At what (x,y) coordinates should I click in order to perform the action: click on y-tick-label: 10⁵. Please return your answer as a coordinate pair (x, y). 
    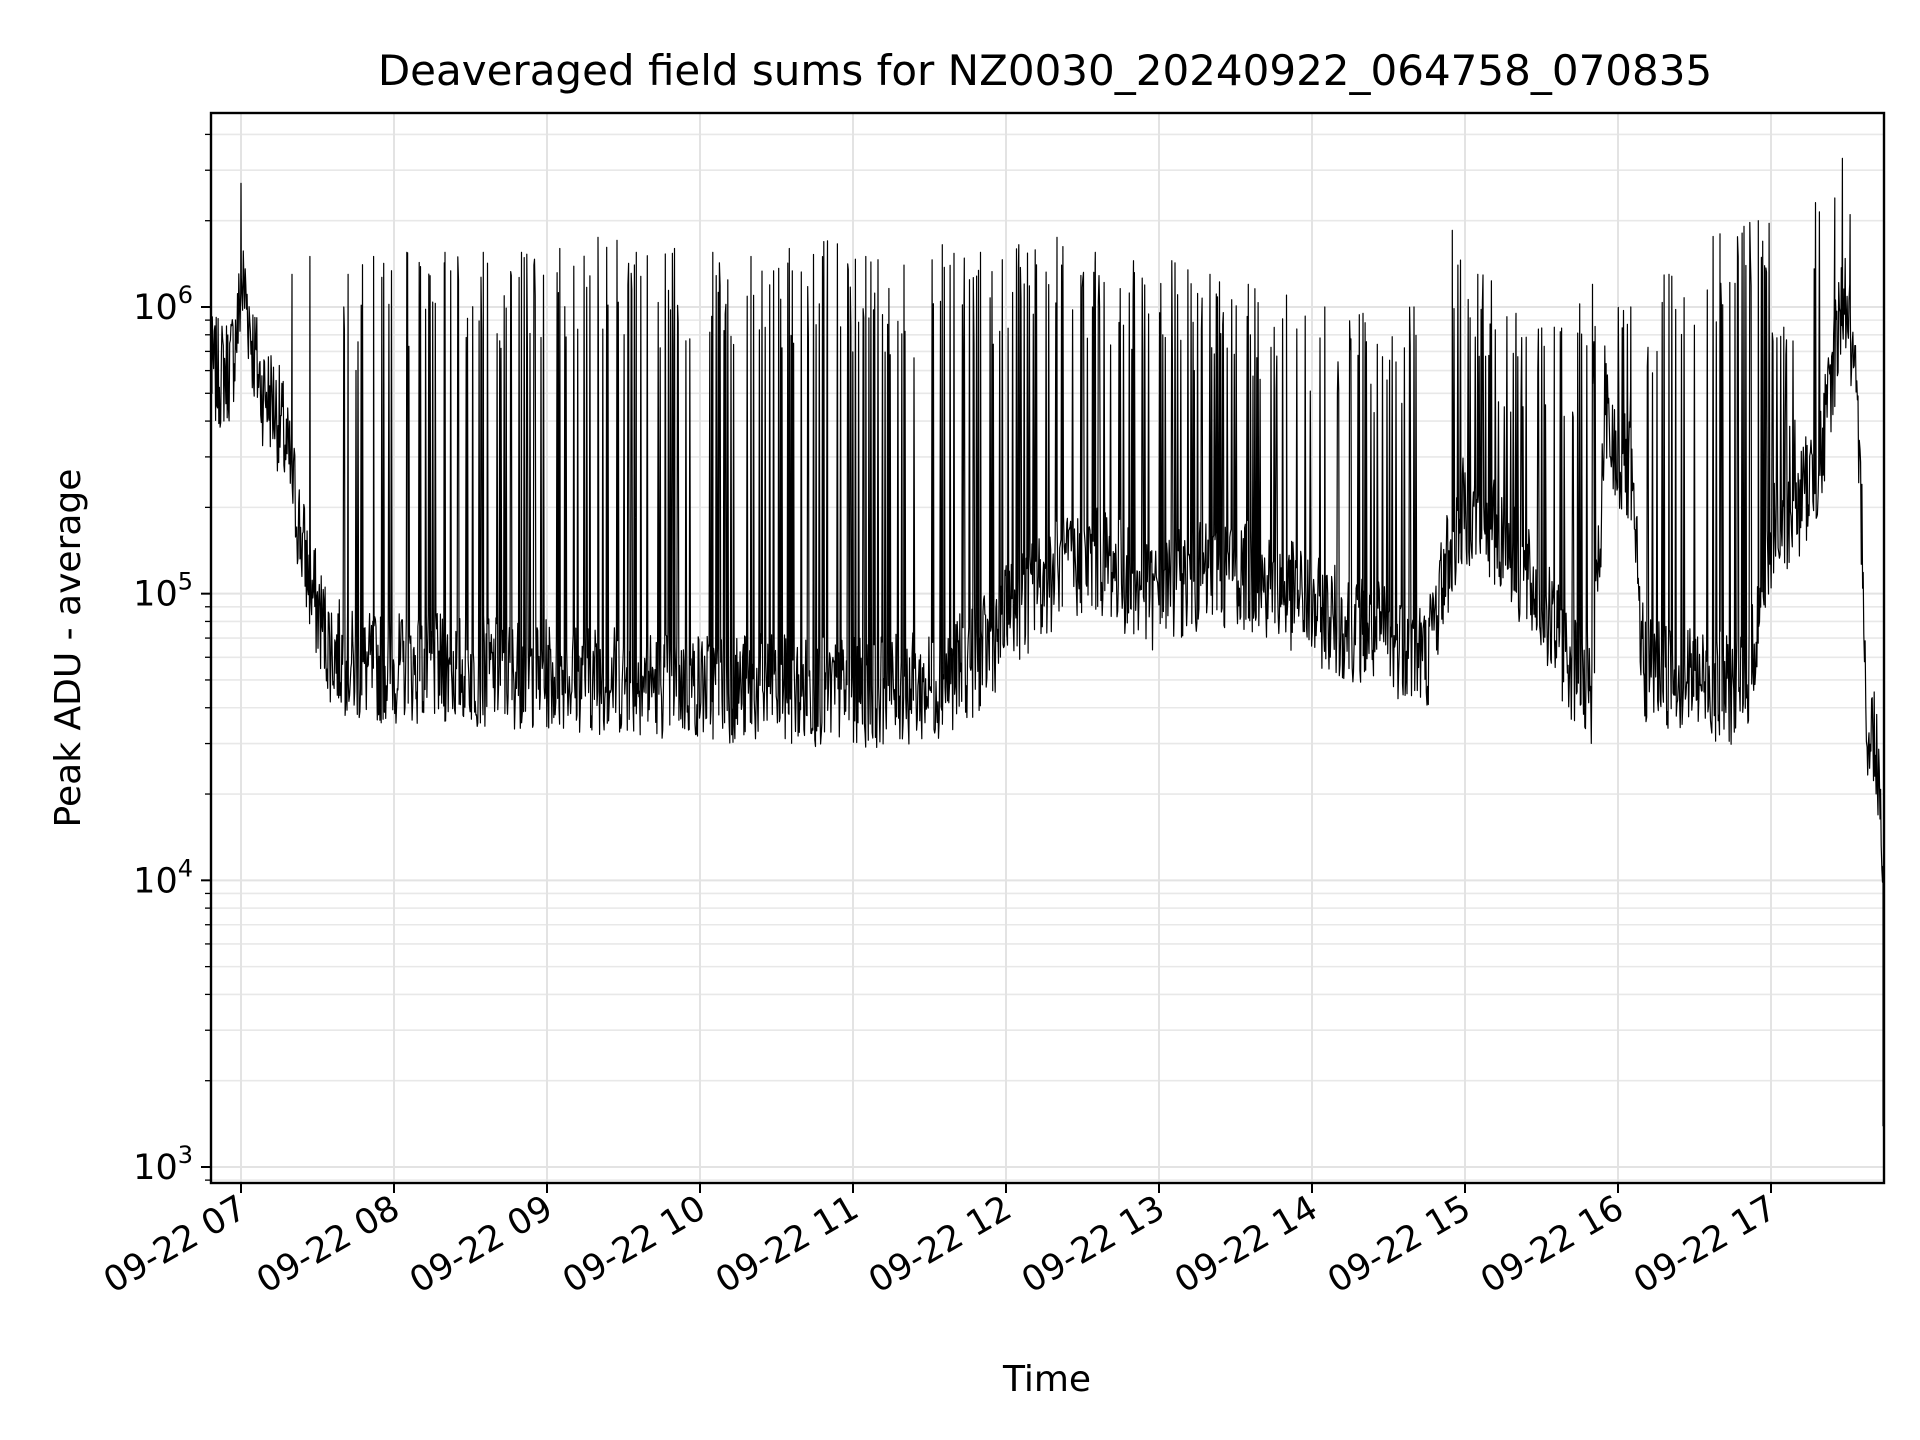
    Looking at the image, I should click on (163, 591).